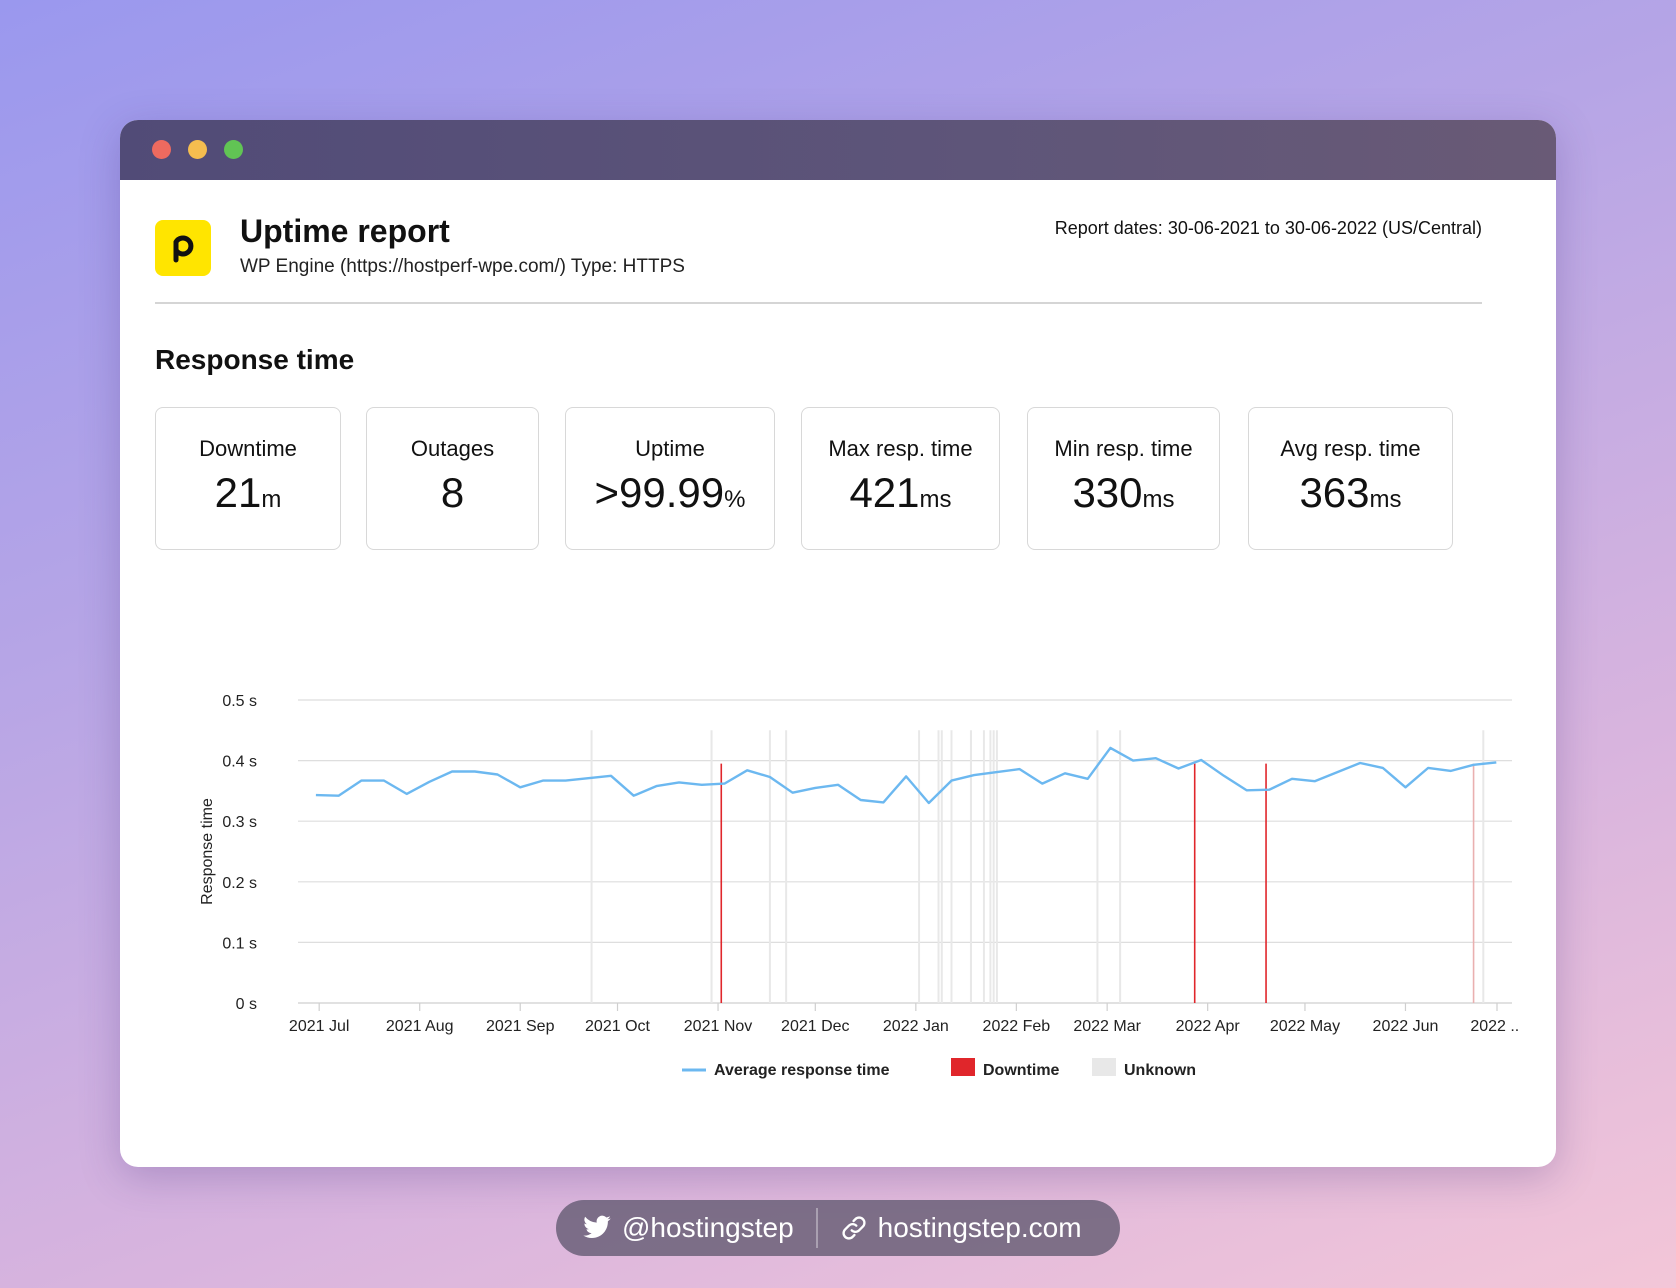 The width and height of the screenshot is (1676, 1288). I want to click on window-titlebar, so click(838, 150).